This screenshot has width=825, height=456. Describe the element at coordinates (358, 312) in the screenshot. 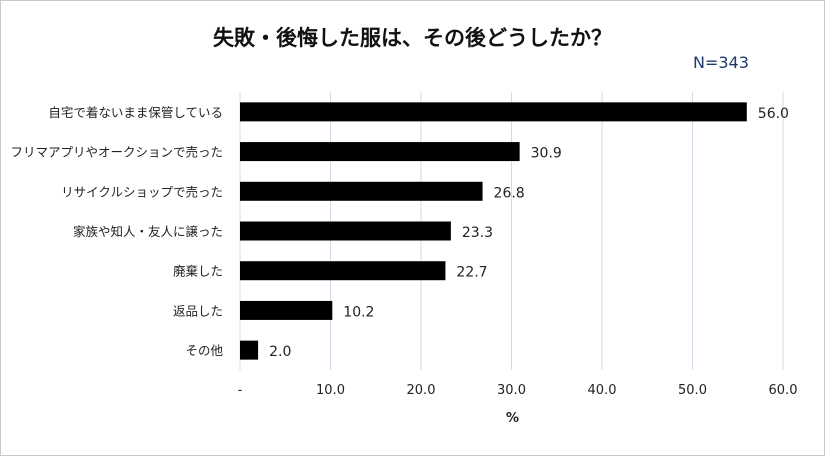

I see `value-label: 10.2` at that location.